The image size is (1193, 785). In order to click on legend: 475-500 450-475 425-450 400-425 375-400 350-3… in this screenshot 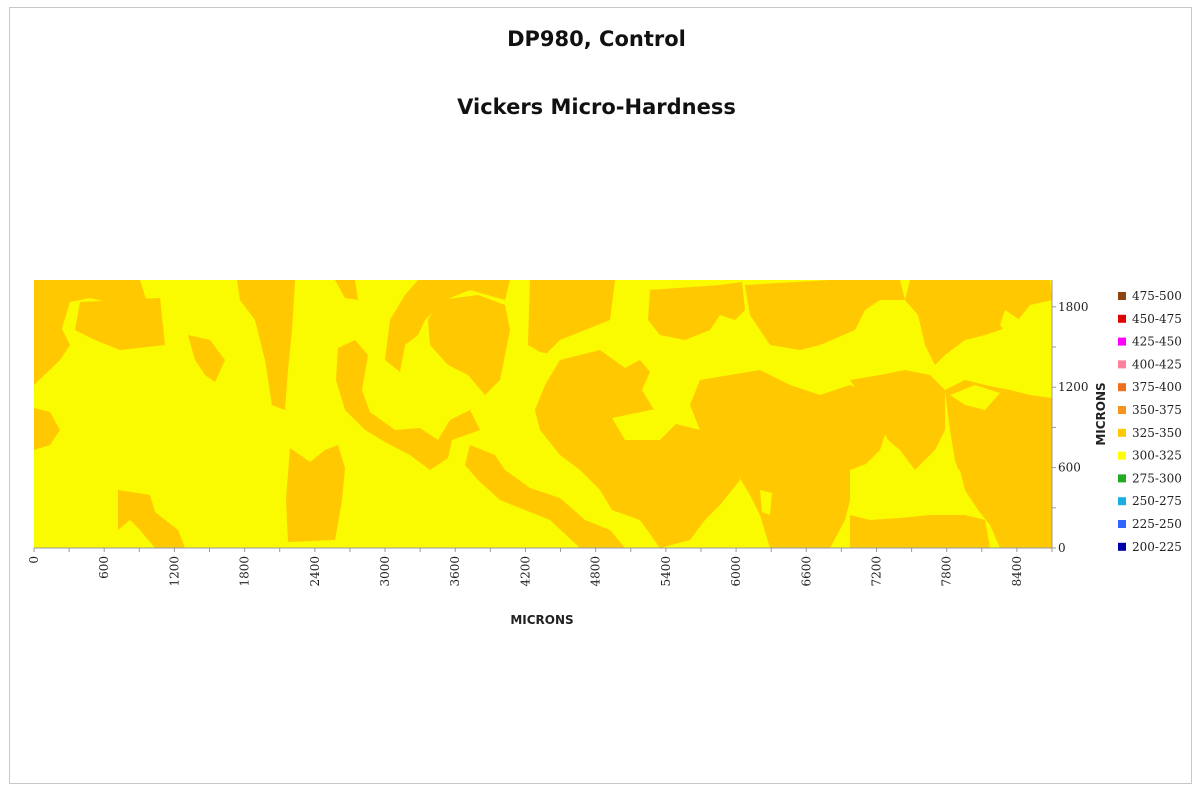, I will do `click(1150, 421)`.